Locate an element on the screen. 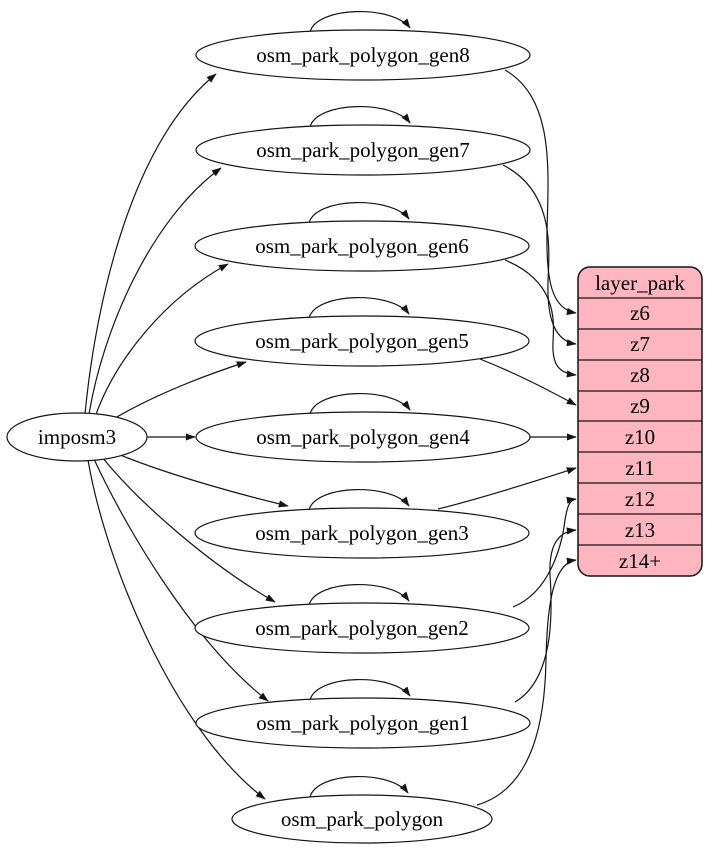 The image size is (707, 851). self-loop-osm_park_polygon_gen6 is located at coordinates (359, 213).